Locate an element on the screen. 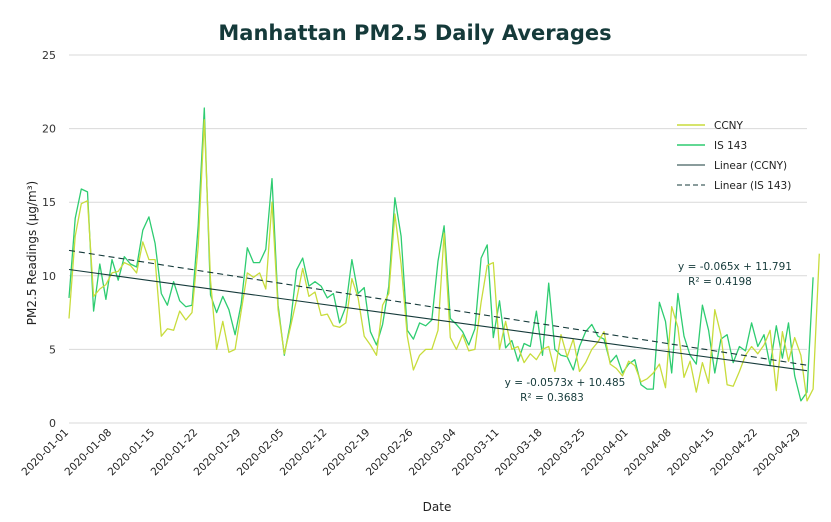 Image resolution: width=831 pixels, height=522 pixels. trend-equation-is143: y = -0.065x + 11.791 is located at coordinates (735, 267).